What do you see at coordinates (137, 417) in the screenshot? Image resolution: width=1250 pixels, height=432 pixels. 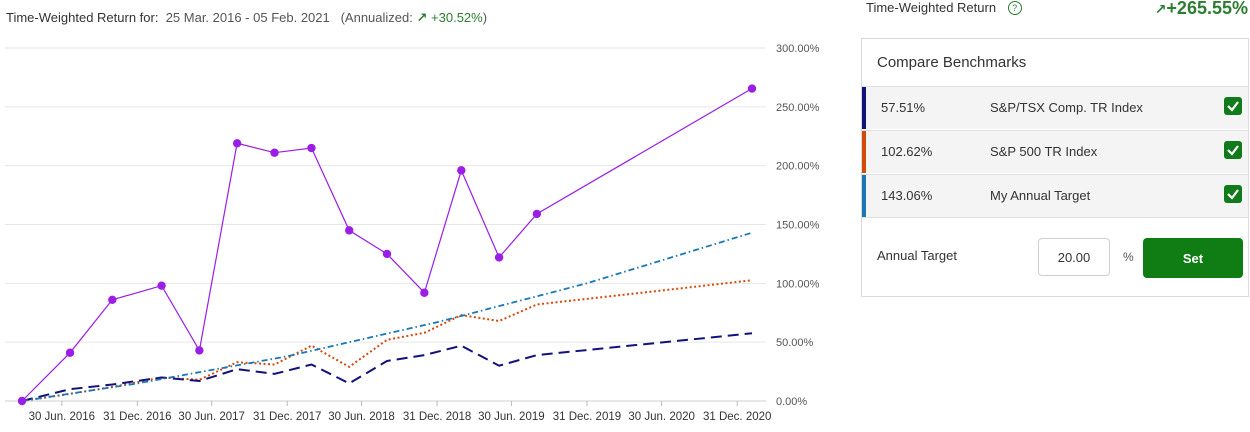 I see `x-tick-label: 31 Dec. 2016` at bounding box center [137, 417].